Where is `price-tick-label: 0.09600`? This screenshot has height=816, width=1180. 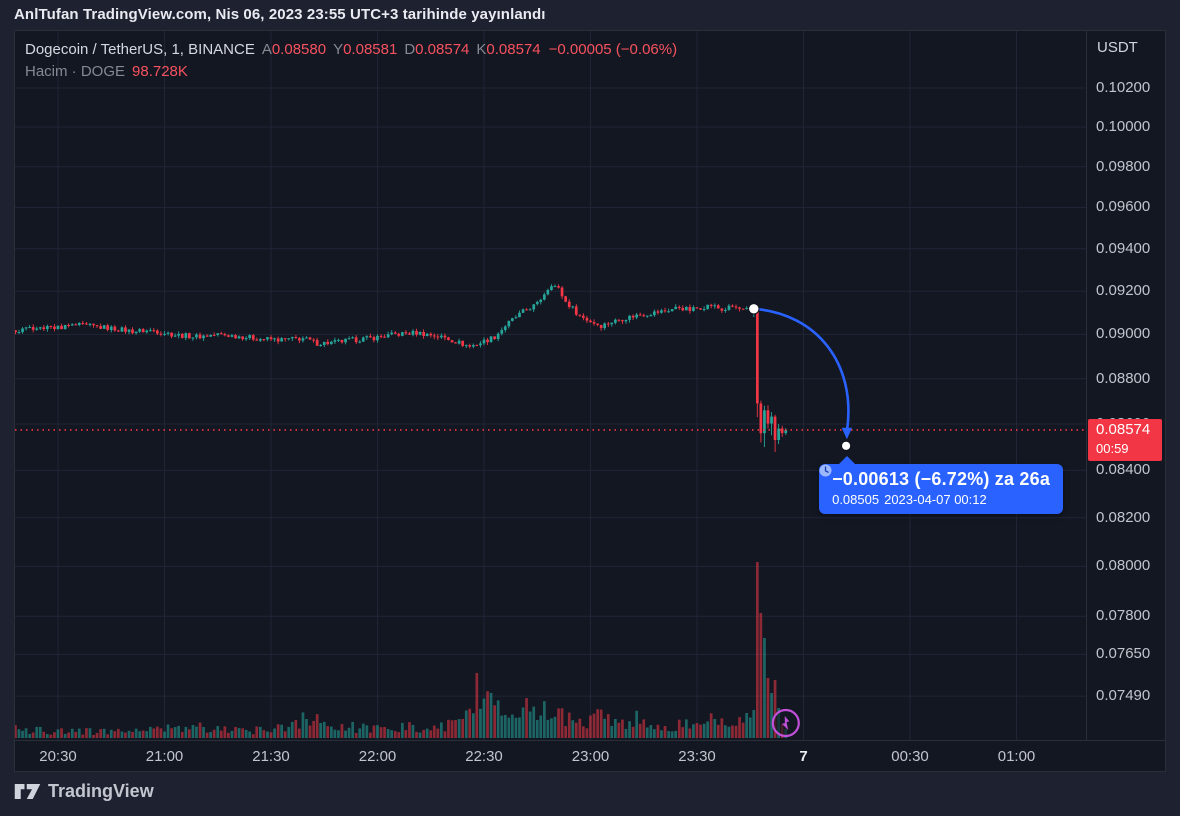
price-tick-label: 0.09600 is located at coordinates (1123, 207).